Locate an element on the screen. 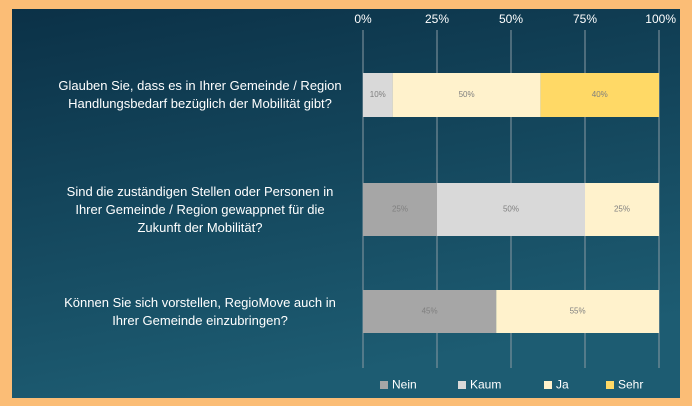 Image resolution: width=692 pixels, height=406 pixels. value-label: 10% is located at coordinates (378, 94).